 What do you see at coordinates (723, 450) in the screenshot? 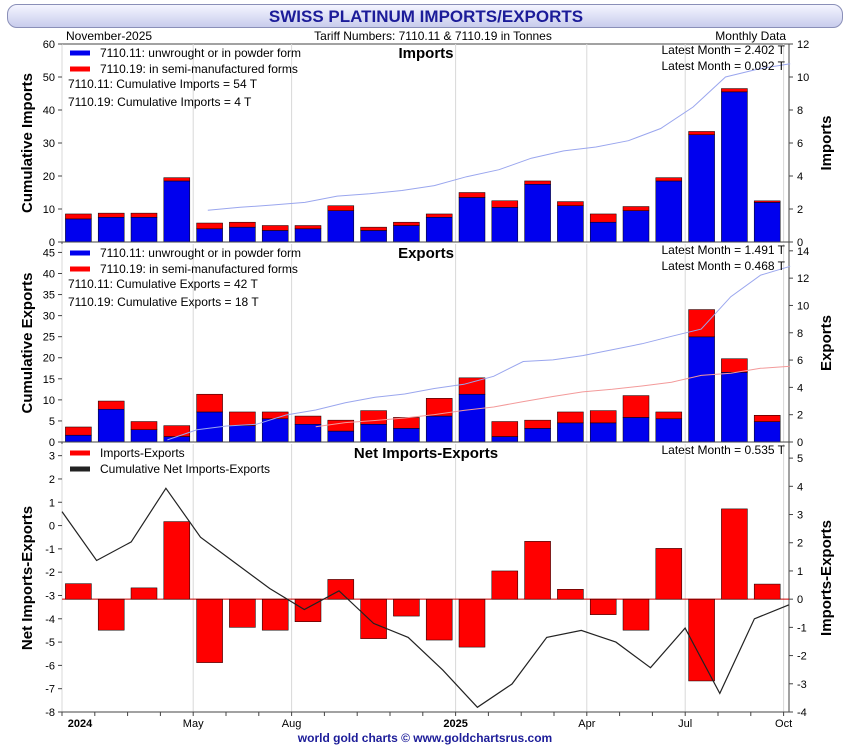
I see `net-latest-month: Latest Month = 0.535 T` at bounding box center [723, 450].